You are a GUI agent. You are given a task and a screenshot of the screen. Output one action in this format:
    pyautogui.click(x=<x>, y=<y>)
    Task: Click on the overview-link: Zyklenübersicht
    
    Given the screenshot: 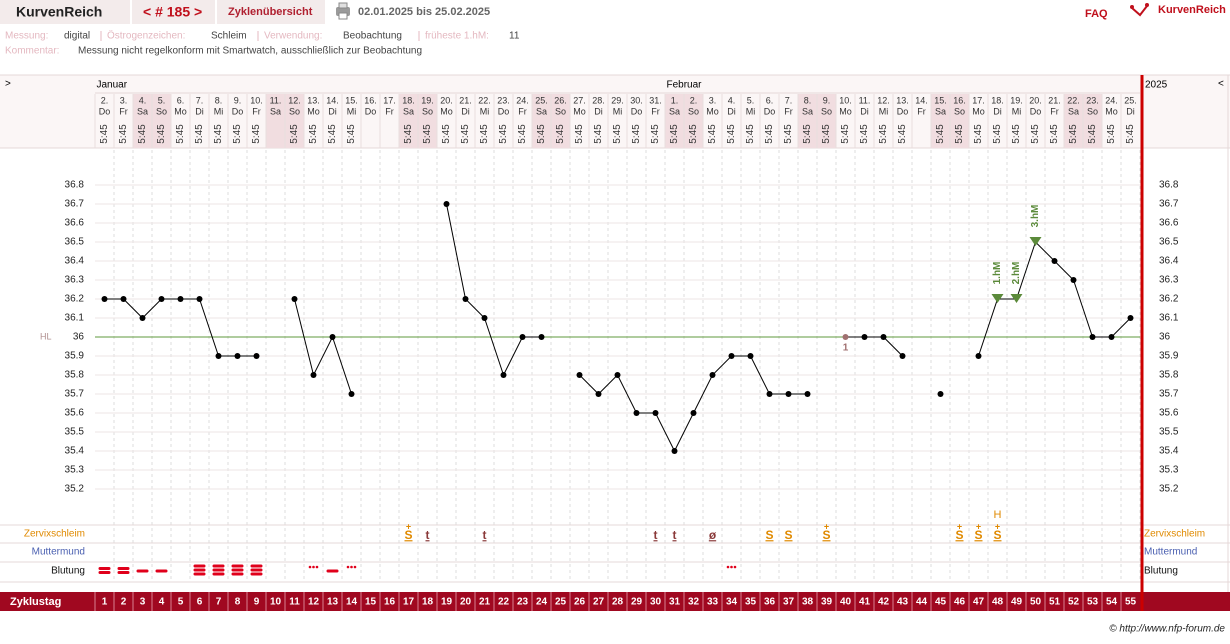 What is the action you would take?
    pyautogui.click(x=270, y=12)
    